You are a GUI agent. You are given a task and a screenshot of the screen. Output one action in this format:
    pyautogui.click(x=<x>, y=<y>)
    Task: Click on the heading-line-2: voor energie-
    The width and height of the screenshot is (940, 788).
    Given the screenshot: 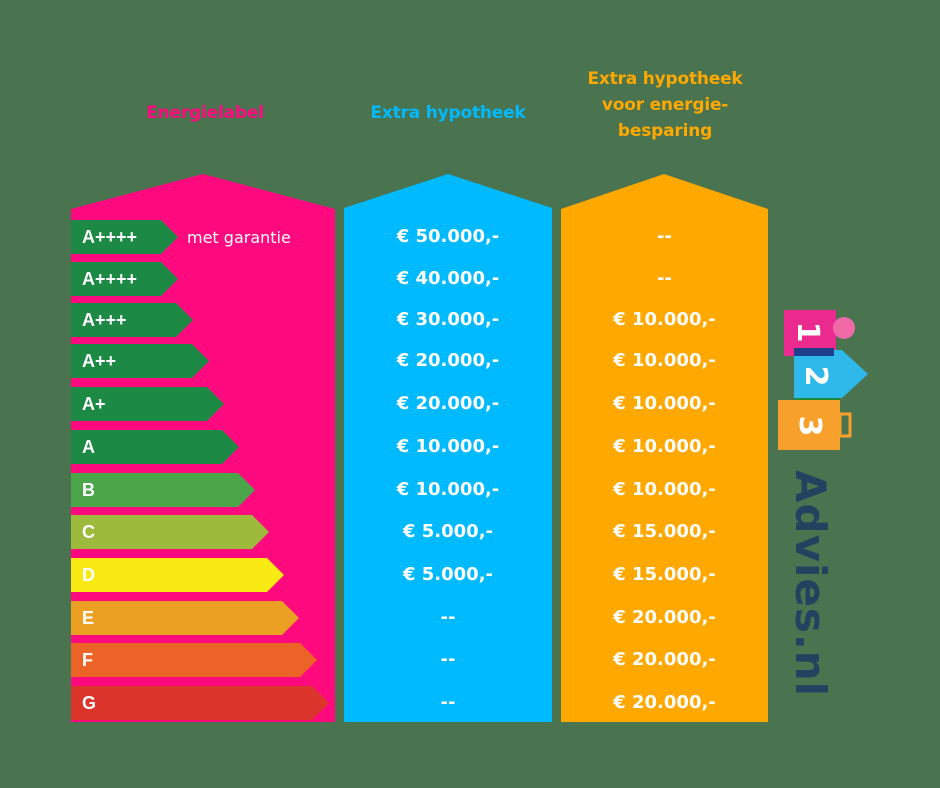 What is the action you would take?
    pyautogui.click(x=665, y=105)
    